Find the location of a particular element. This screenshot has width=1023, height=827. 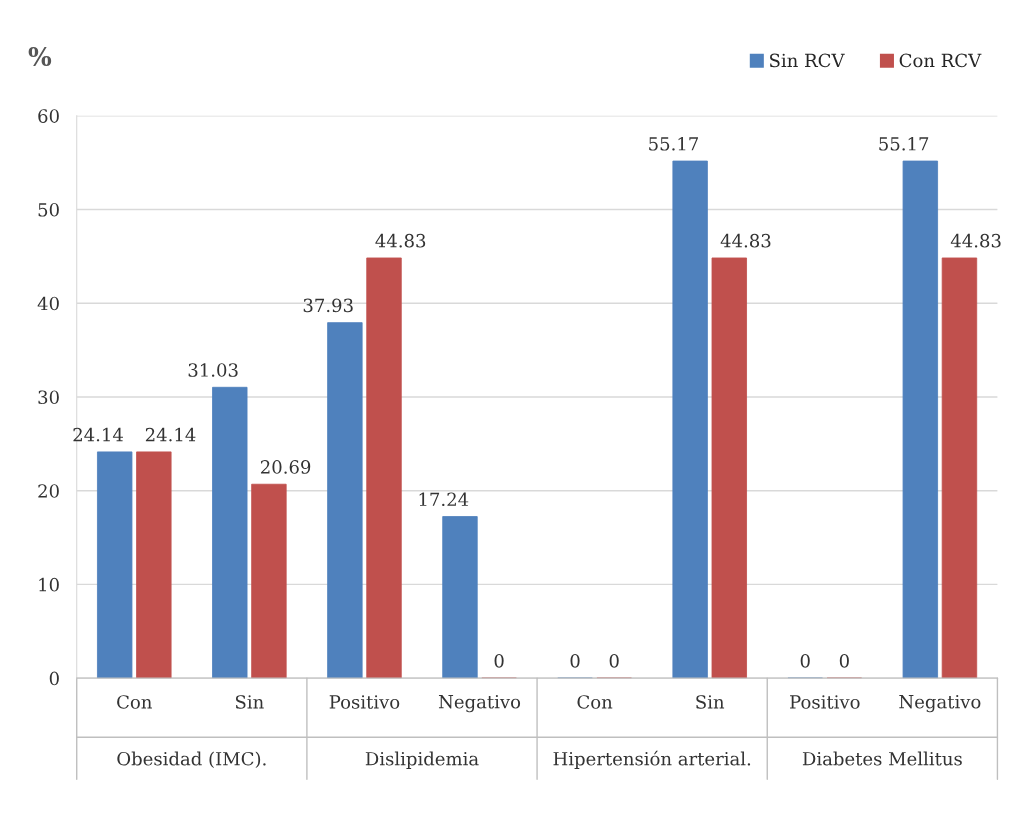

data-label: 31.03 is located at coordinates (213, 370).